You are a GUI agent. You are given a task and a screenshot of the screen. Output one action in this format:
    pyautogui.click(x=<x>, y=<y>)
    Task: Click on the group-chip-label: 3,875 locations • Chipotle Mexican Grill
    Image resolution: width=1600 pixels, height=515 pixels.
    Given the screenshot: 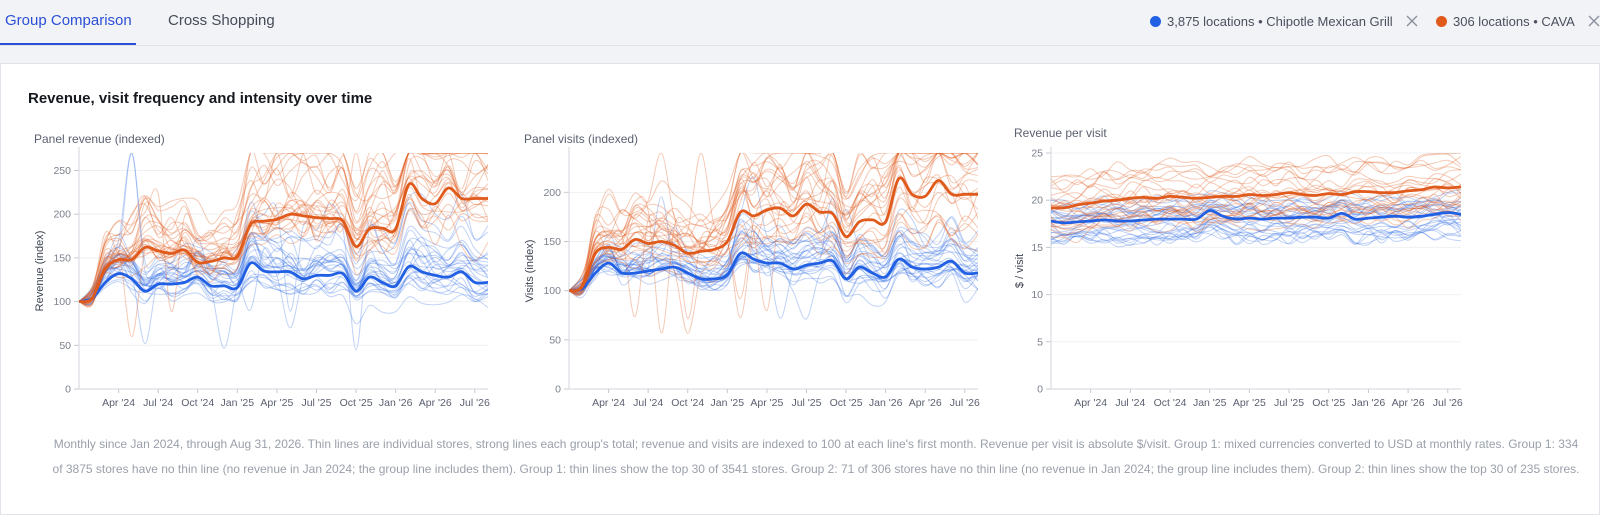 What is the action you would take?
    pyautogui.click(x=1280, y=21)
    